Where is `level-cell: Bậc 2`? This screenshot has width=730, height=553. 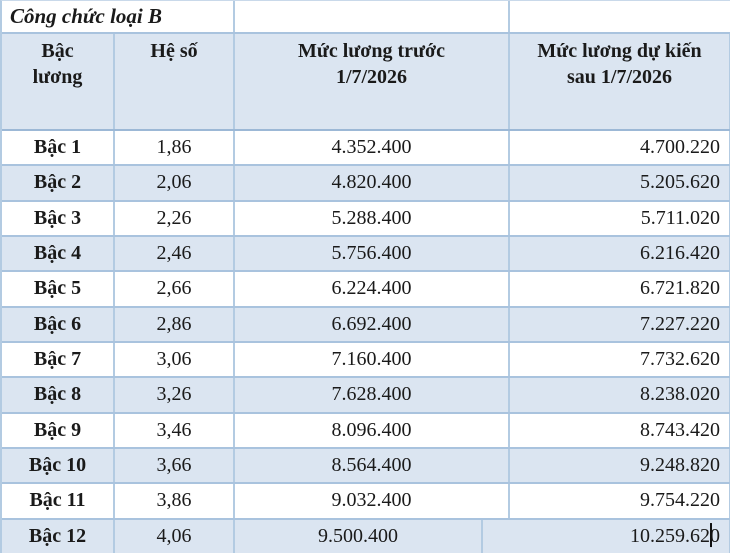 level-cell: Bậc 2 is located at coordinates (58, 183).